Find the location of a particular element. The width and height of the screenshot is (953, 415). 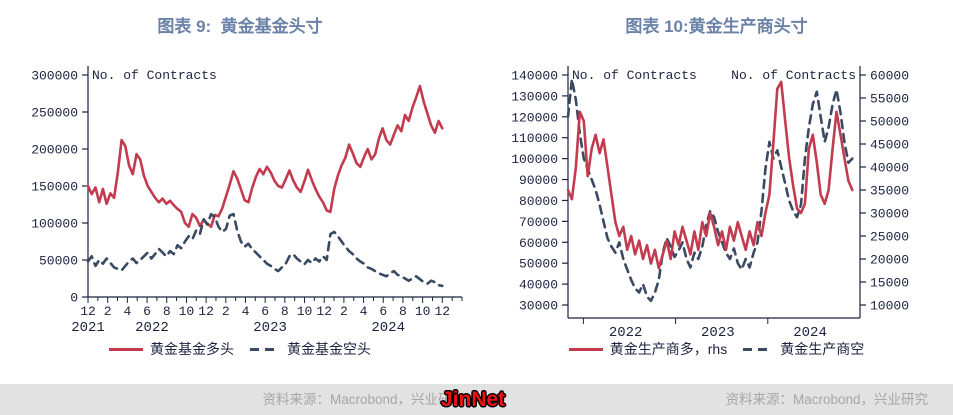

chart9-title: 图表 9: 黄金基金头寸 is located at coordinates (240, 26).